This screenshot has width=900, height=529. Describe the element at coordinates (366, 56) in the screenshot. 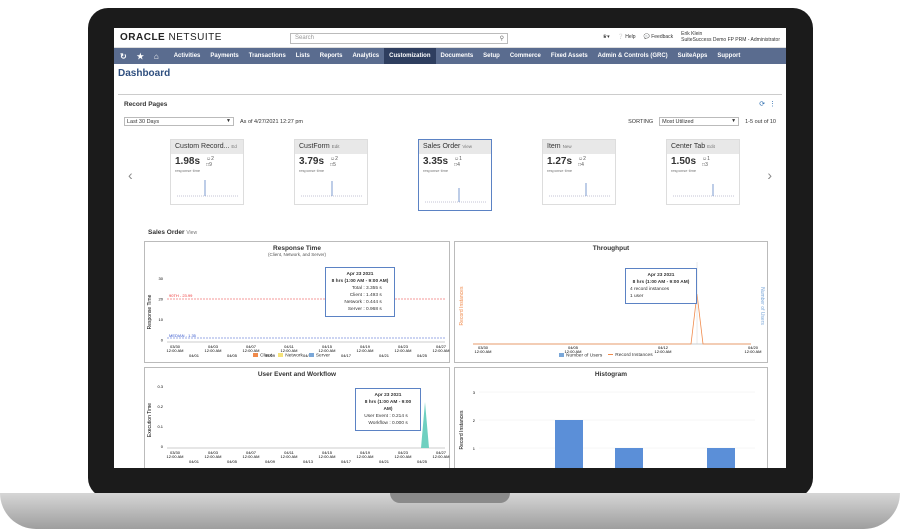

I see `nav-item-analytics: Analytics` at that location.